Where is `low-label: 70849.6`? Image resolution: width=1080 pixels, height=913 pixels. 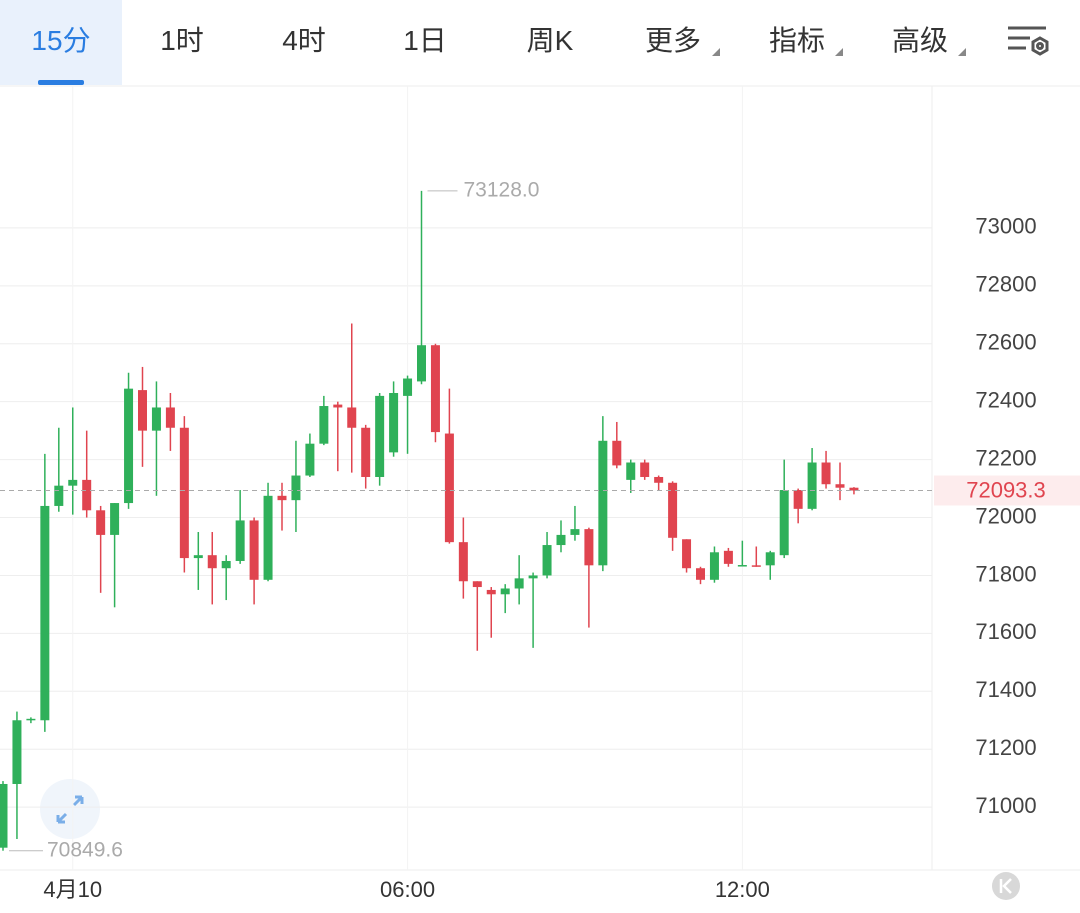
low-label: 70849.6 is located at coordinates (85, 849).